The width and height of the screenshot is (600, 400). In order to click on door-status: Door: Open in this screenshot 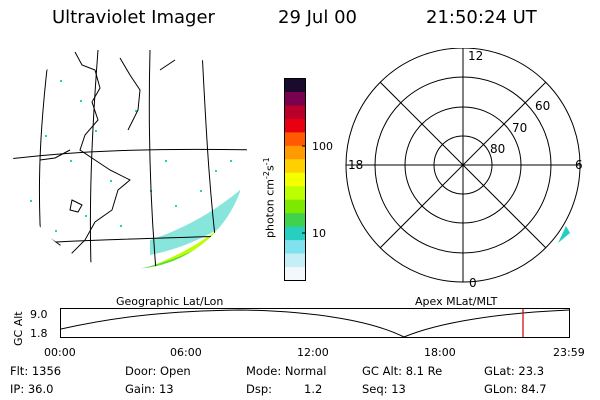, I will do `click(158, 371)`.